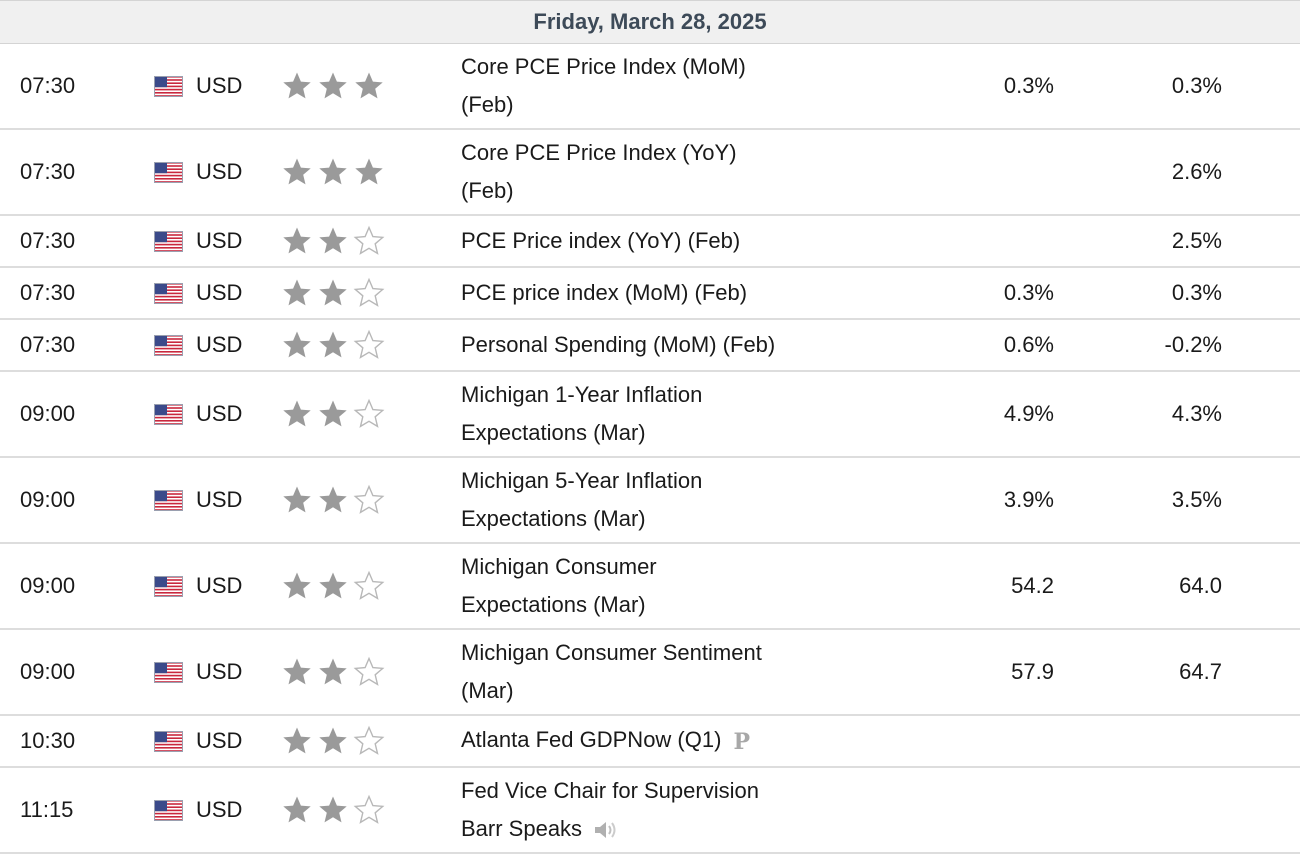 This screenshot has width=1300, height=858. What do you see at coordinates (661, 172) in the screenshot?
I see `event-name-cell: Core PCE Price Index (YoY) (Feb)` at bounding box center [661, 172].